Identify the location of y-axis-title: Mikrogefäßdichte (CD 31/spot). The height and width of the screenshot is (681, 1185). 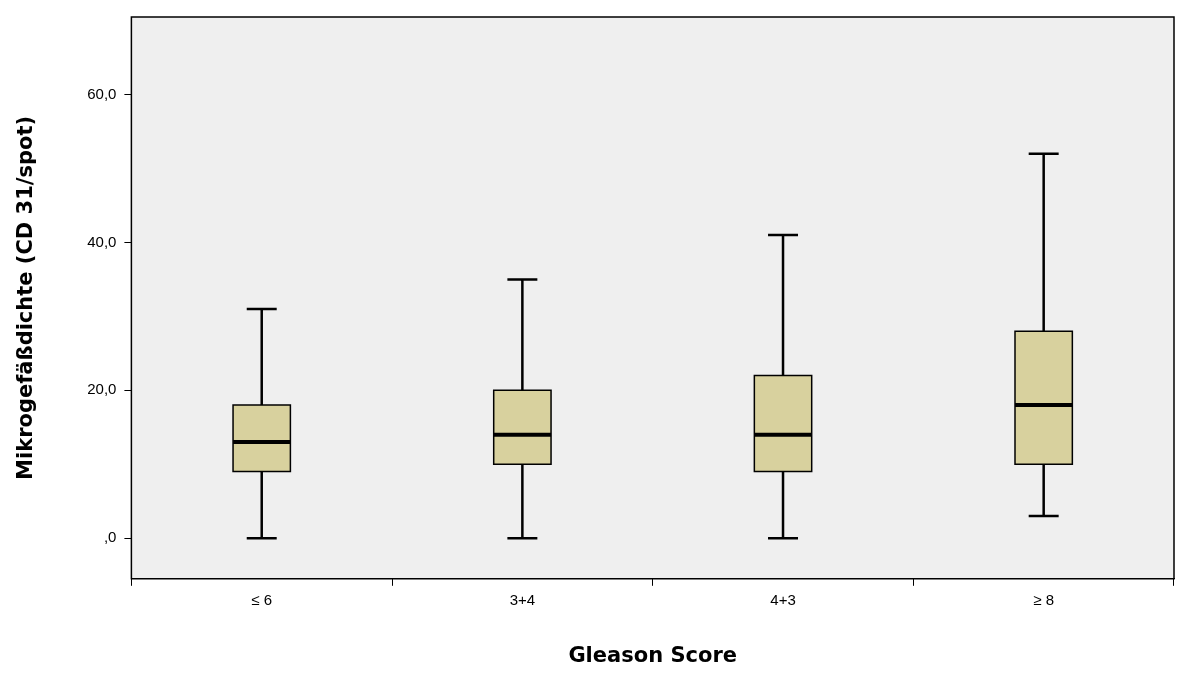
(25, 297).